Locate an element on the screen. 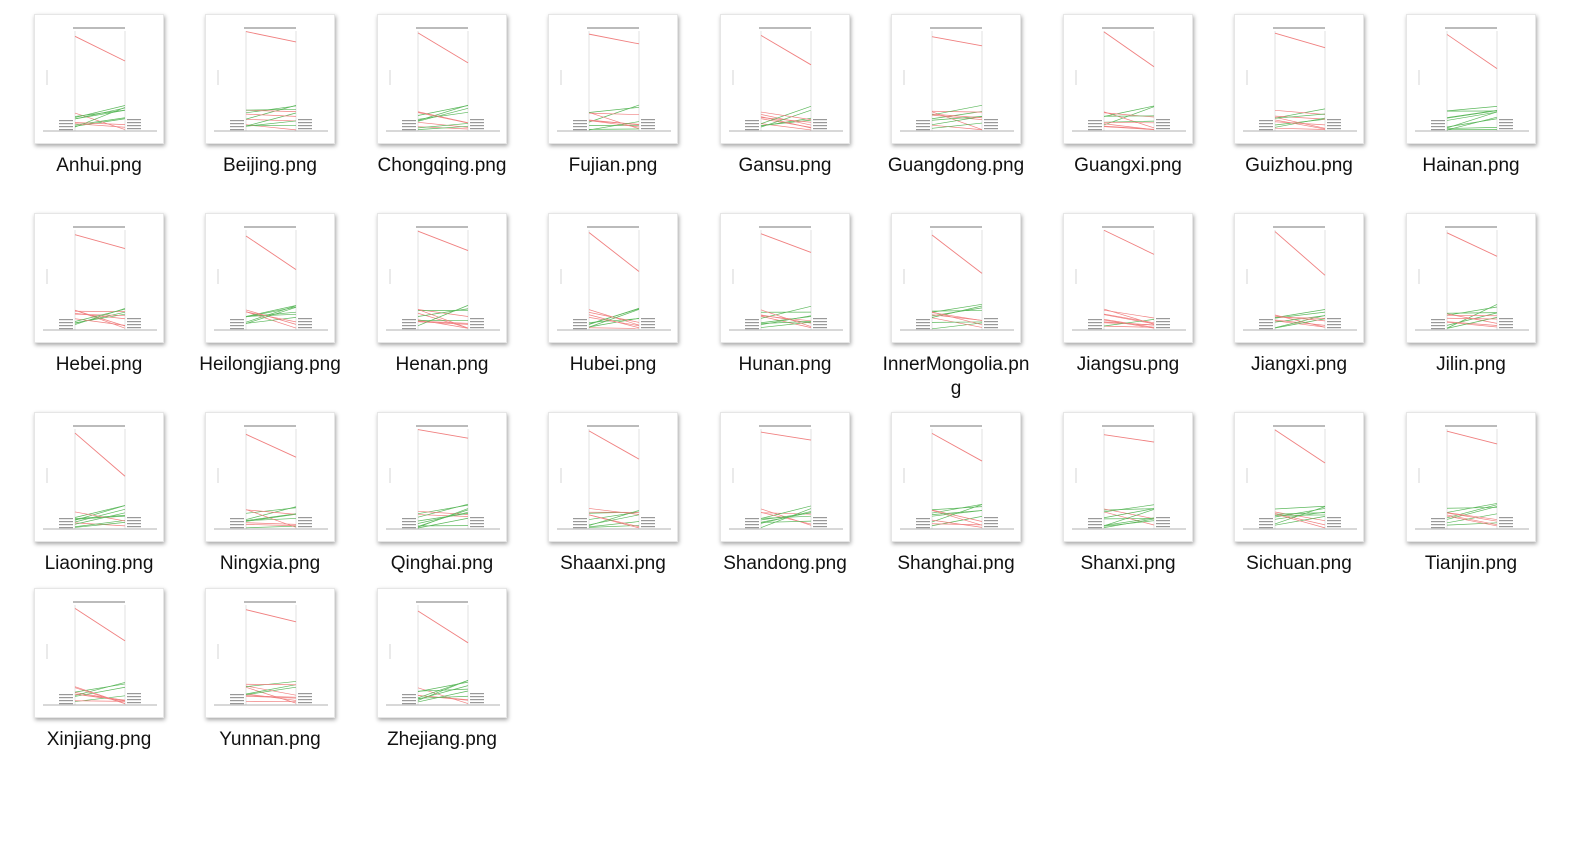 The width and height of the screenshot is (1590, 855). file-item: Gansu.png is located at coordinates (785, 109).